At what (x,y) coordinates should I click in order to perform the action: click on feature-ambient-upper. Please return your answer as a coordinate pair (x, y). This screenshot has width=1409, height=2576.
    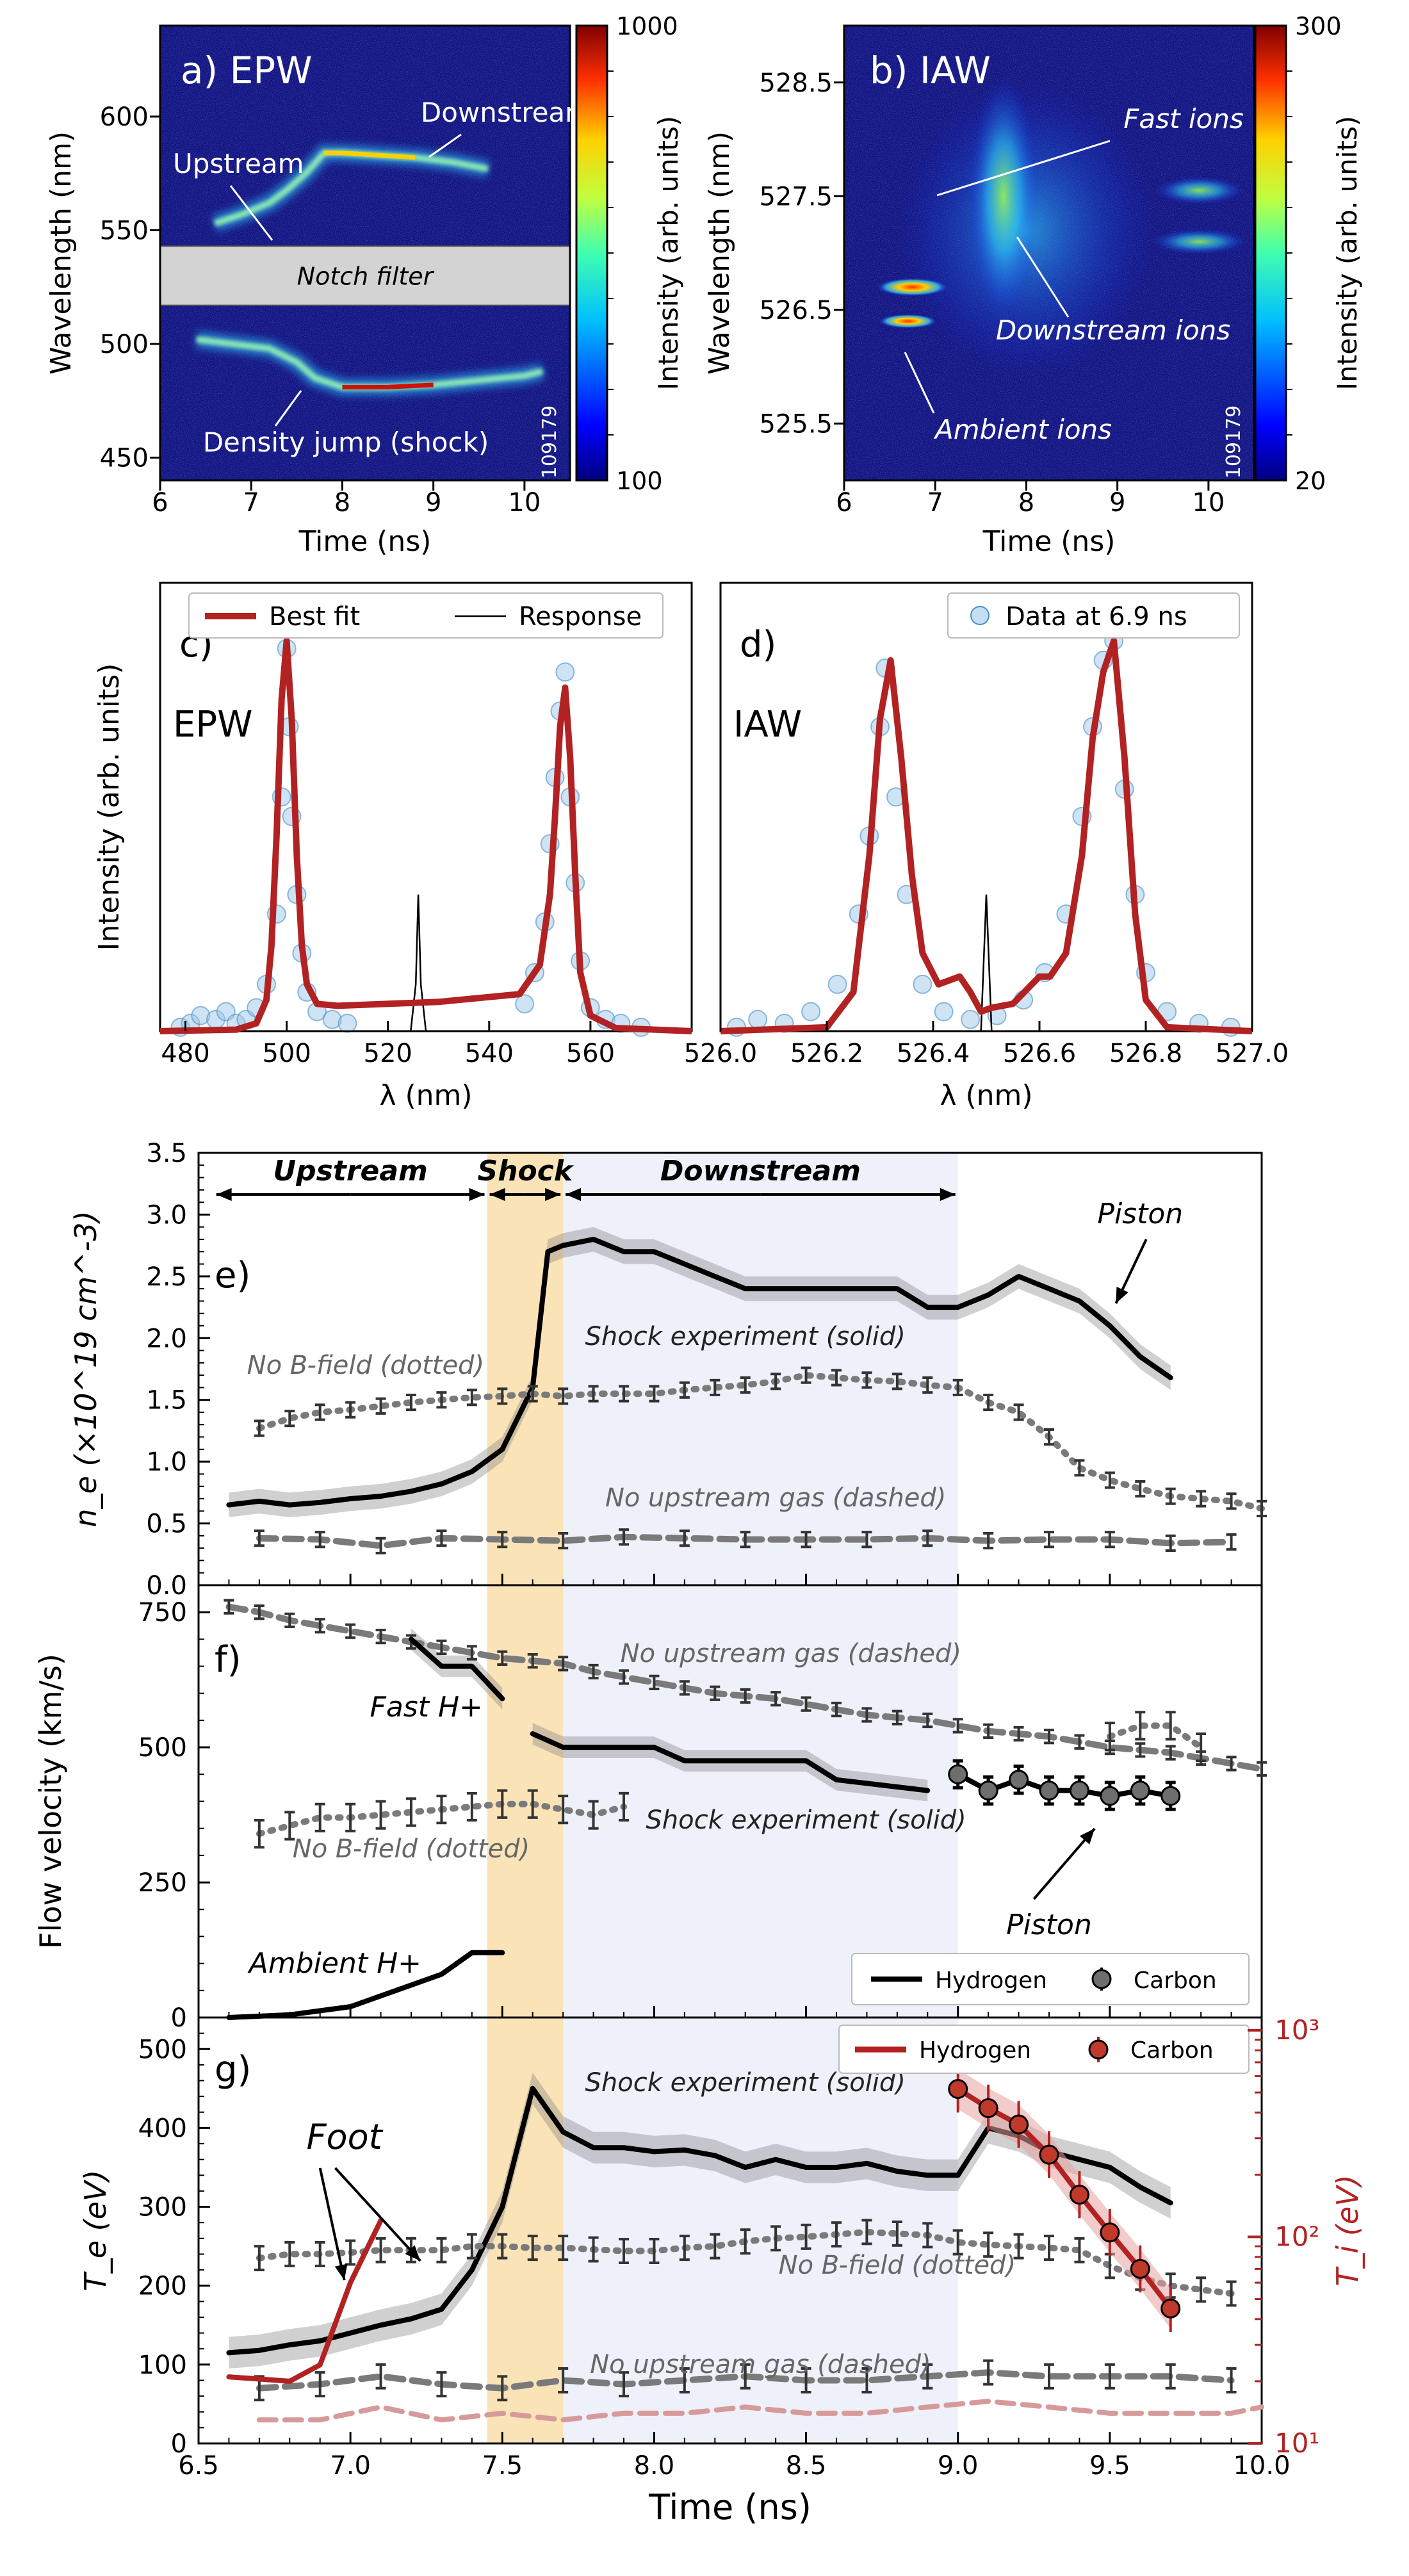
    Looking at the image, I should click on (913, 287).